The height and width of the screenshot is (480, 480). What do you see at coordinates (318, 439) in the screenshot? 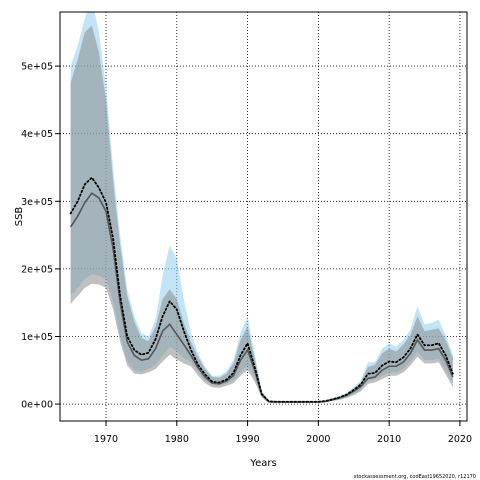
I see `x-tick-label-2000: 2000` at bounding box center [318, 439].